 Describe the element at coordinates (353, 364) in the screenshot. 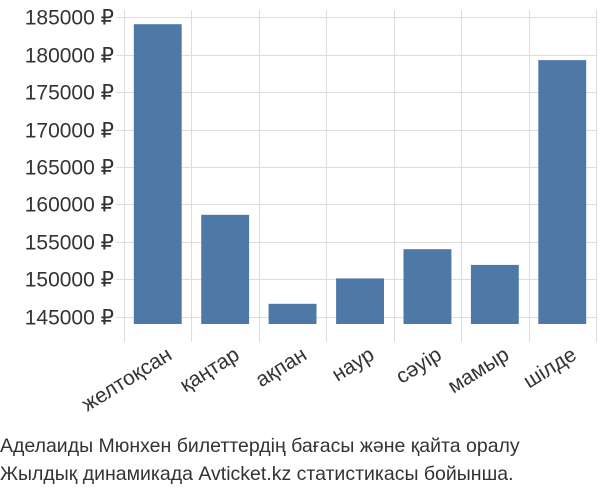

I see `x-tick-label: наур` at that location.